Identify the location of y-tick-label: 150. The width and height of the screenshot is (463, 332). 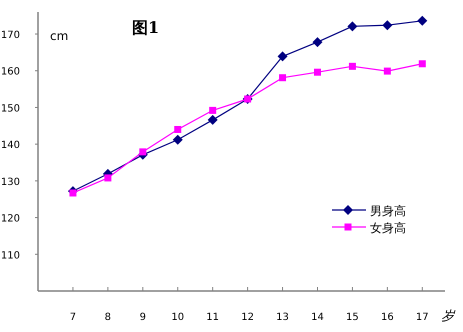
(10, 108).